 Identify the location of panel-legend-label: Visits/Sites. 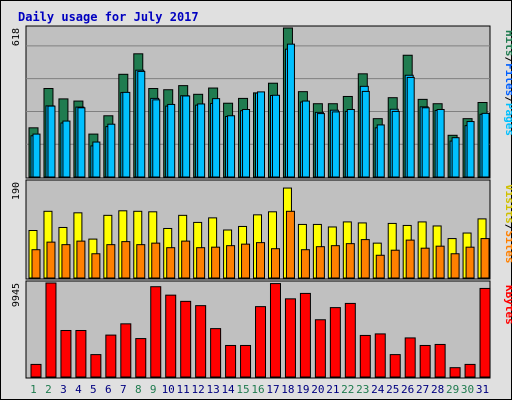
(507, 224).